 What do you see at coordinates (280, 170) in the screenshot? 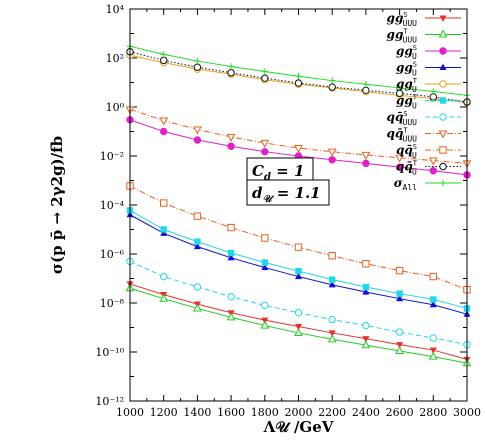
I see `annotation-box: Cd = 1` at bounding box center [280, 170].